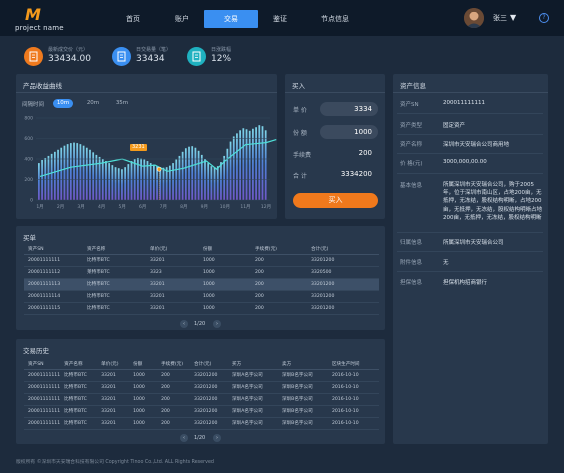 The width and height of the screenshot is (564, 473). What do you see at coordinates (53, 19) in the screenshot?
I see `logo: M project name` at bounding box center [53, 19].